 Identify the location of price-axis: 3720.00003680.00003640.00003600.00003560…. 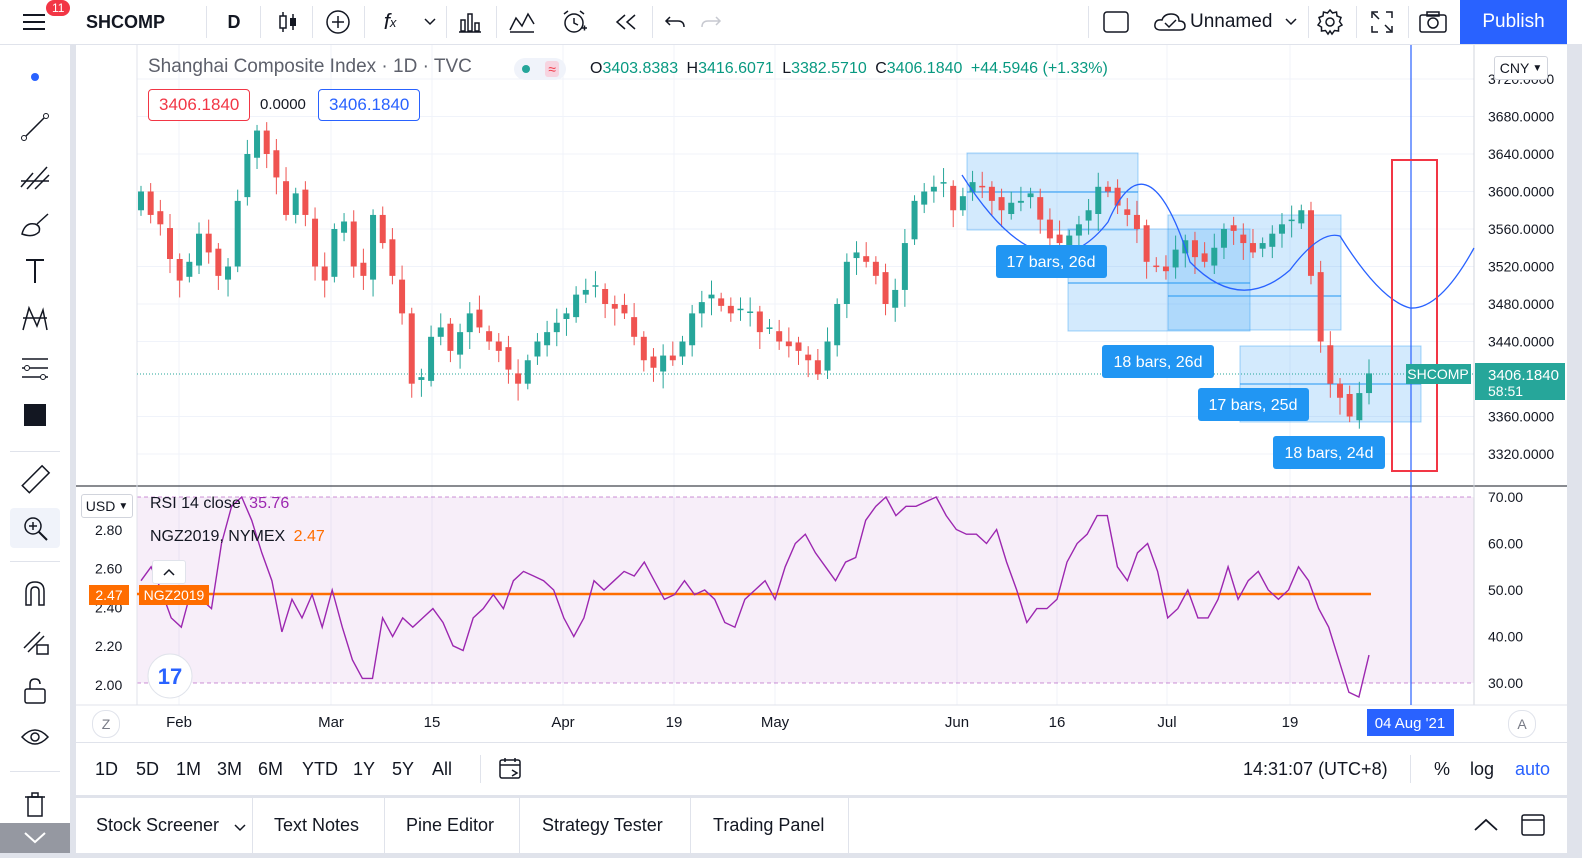
(1521, 266).